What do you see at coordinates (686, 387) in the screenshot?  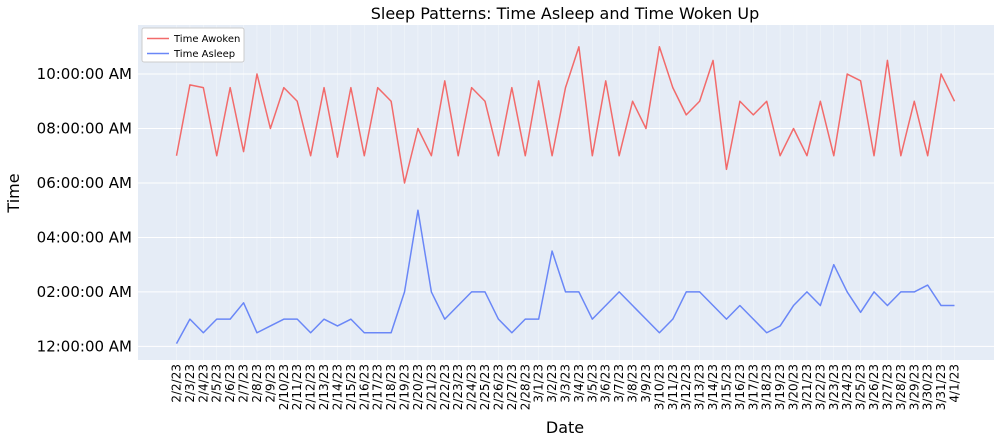 I see `x-tick-label: 3/12/23` at bounding box center [686, 387].